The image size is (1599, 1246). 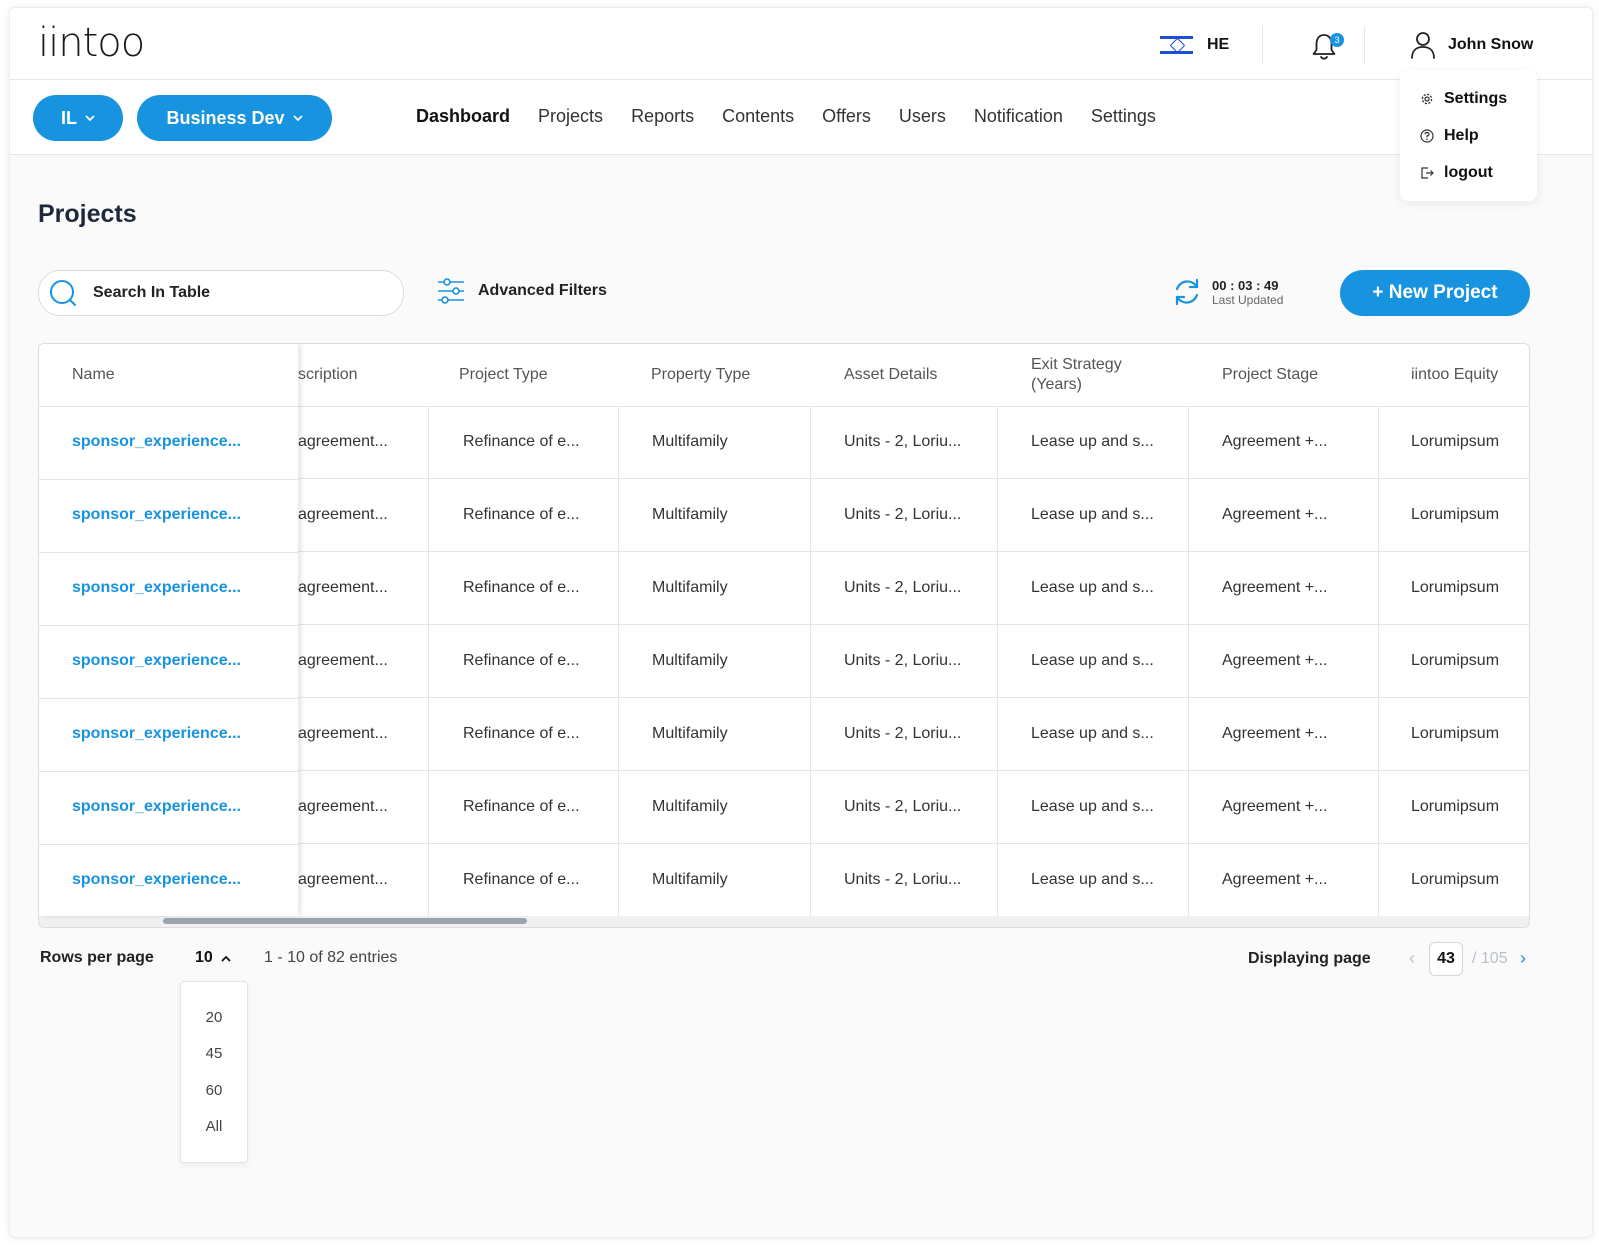 I want to click on chevron-down-icon, so click(x=297, y=117).